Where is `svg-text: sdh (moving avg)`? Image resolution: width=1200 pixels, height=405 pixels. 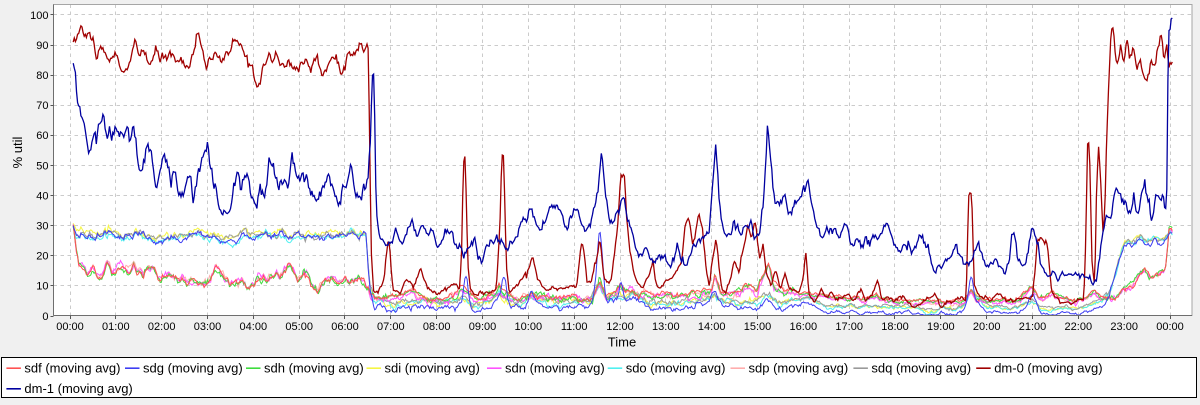
svg-text: sdh (moving avg) is located at coordinates (314, 368).